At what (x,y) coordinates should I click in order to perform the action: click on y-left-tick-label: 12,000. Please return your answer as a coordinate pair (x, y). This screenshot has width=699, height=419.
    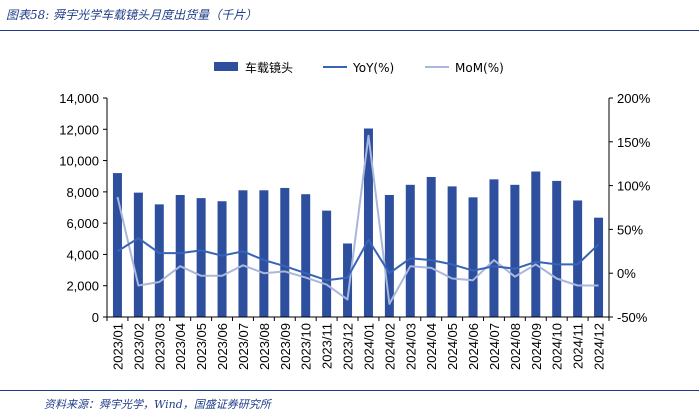
    Looking at the image, I should click on (79, 129).